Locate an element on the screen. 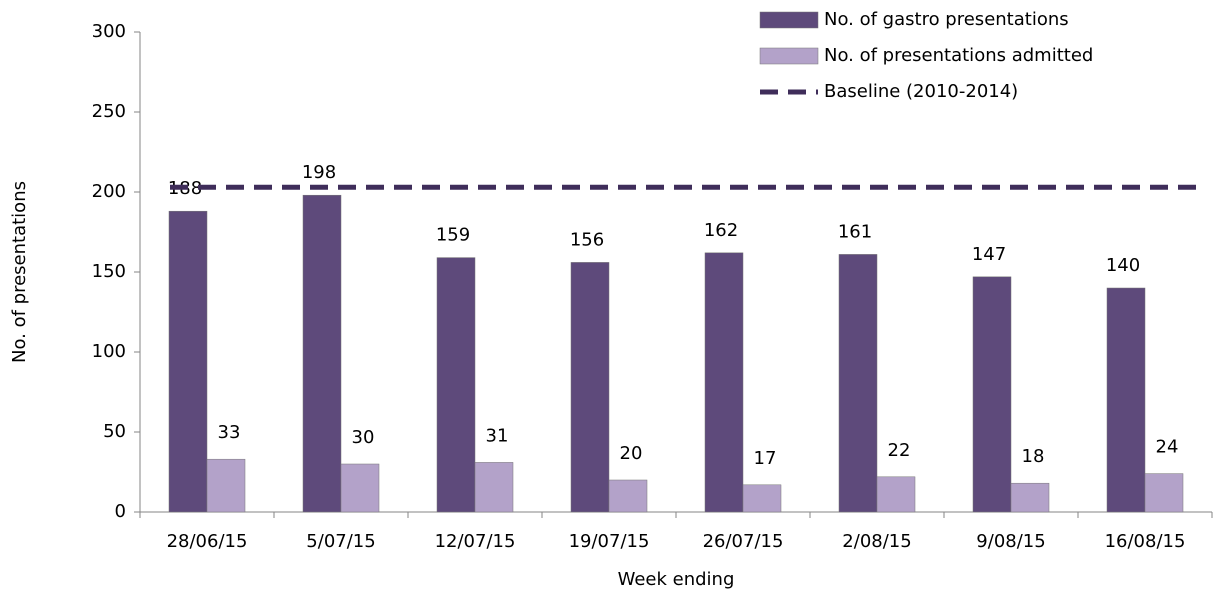 The width and height of the screenshot is (1225, 593). x-tick-label: 28/06/15 is located at coordinates (207, 541).